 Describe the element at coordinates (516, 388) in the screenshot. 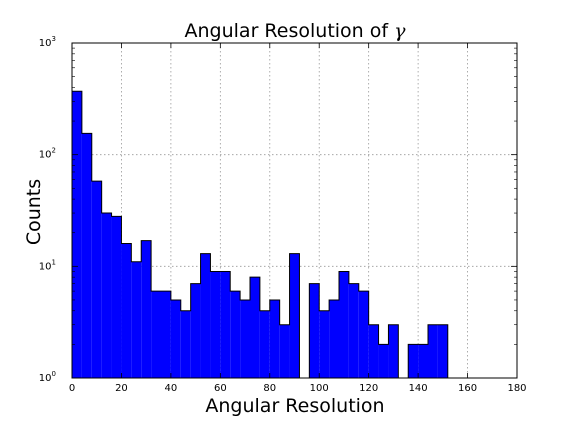

I see `x-tick-label: 180` at that location.